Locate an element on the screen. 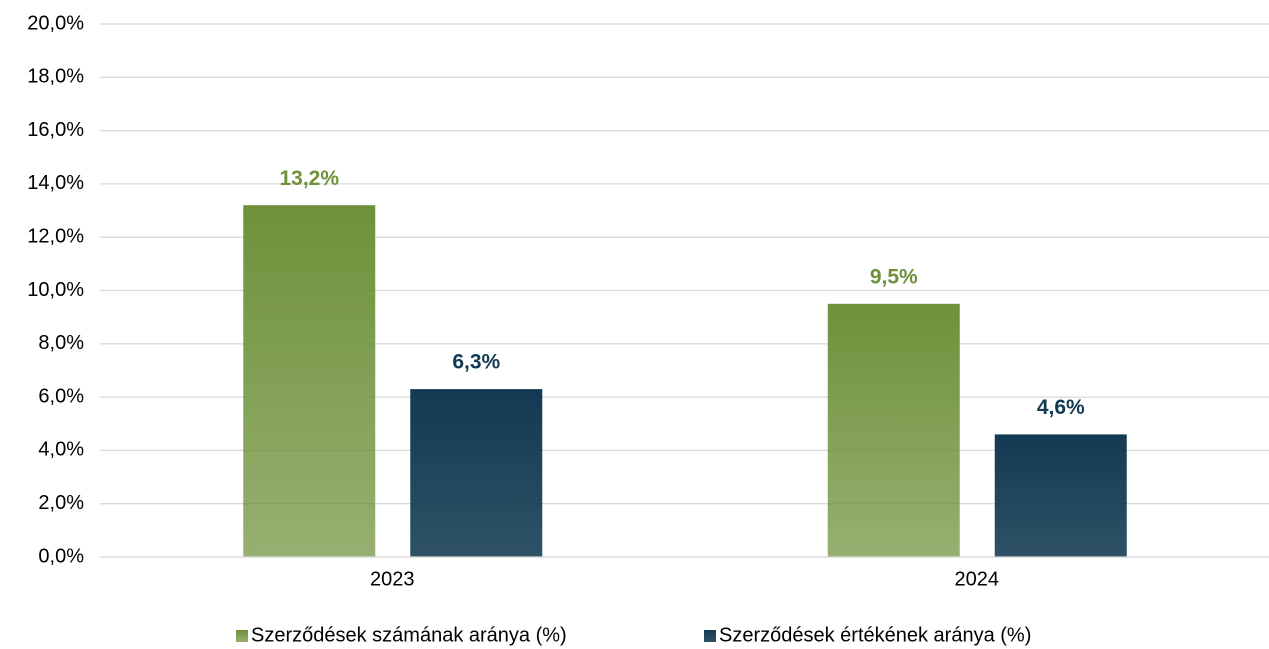 Image resolution: width=1269 pixels, height=649 pixels. value-label: 4,6% is located at coordinates (1061, 407).